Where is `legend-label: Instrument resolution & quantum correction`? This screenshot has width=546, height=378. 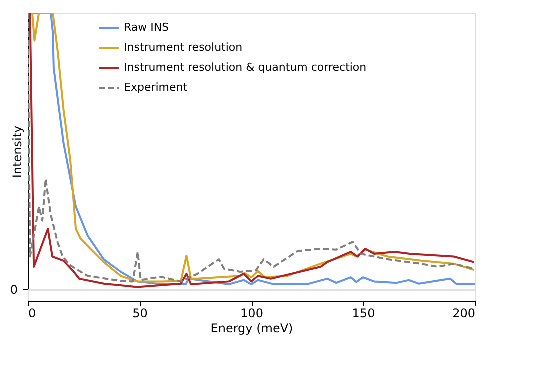 legend-label: Instrument resolution & quantum correction is located at coordinates (245, 67).